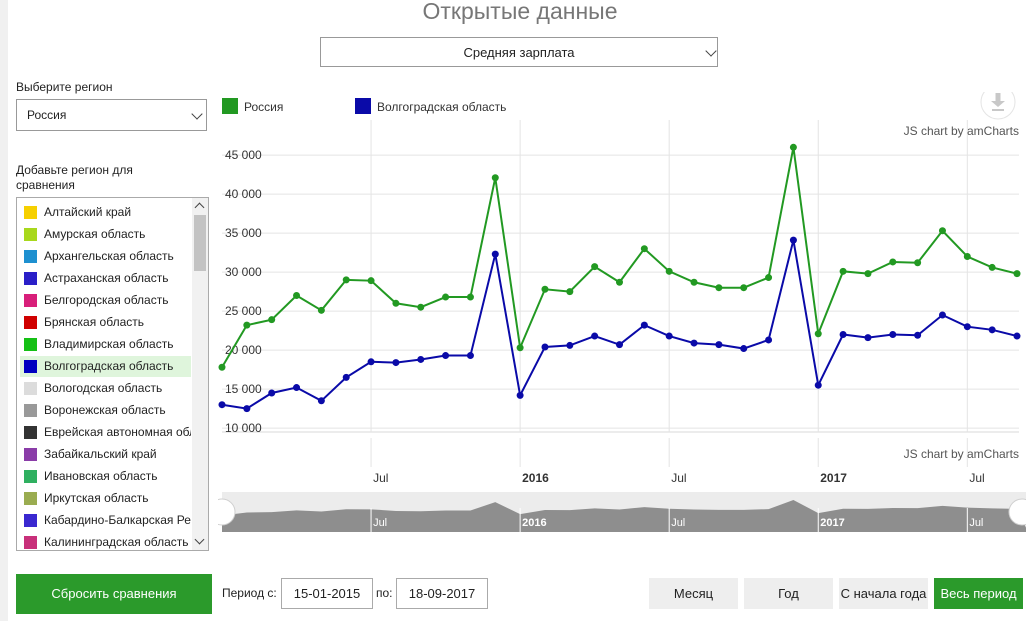 The image size is (1028, 621). Describe the element at coordinates (243, 311) in the screenshot. I see `y-tick-label: 25 000` at that location.